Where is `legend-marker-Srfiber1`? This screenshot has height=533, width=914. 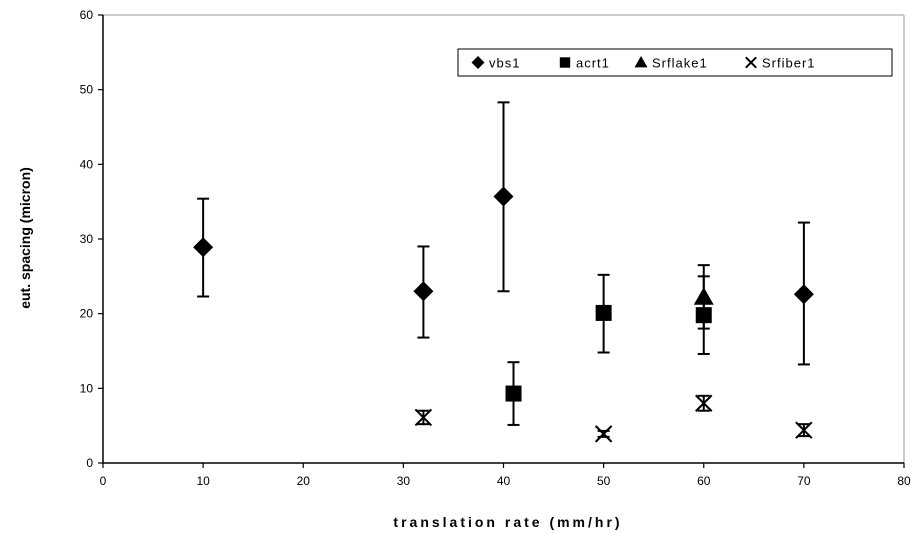
legend-marker-Srfiber1 is located at coordinates (751, 62).